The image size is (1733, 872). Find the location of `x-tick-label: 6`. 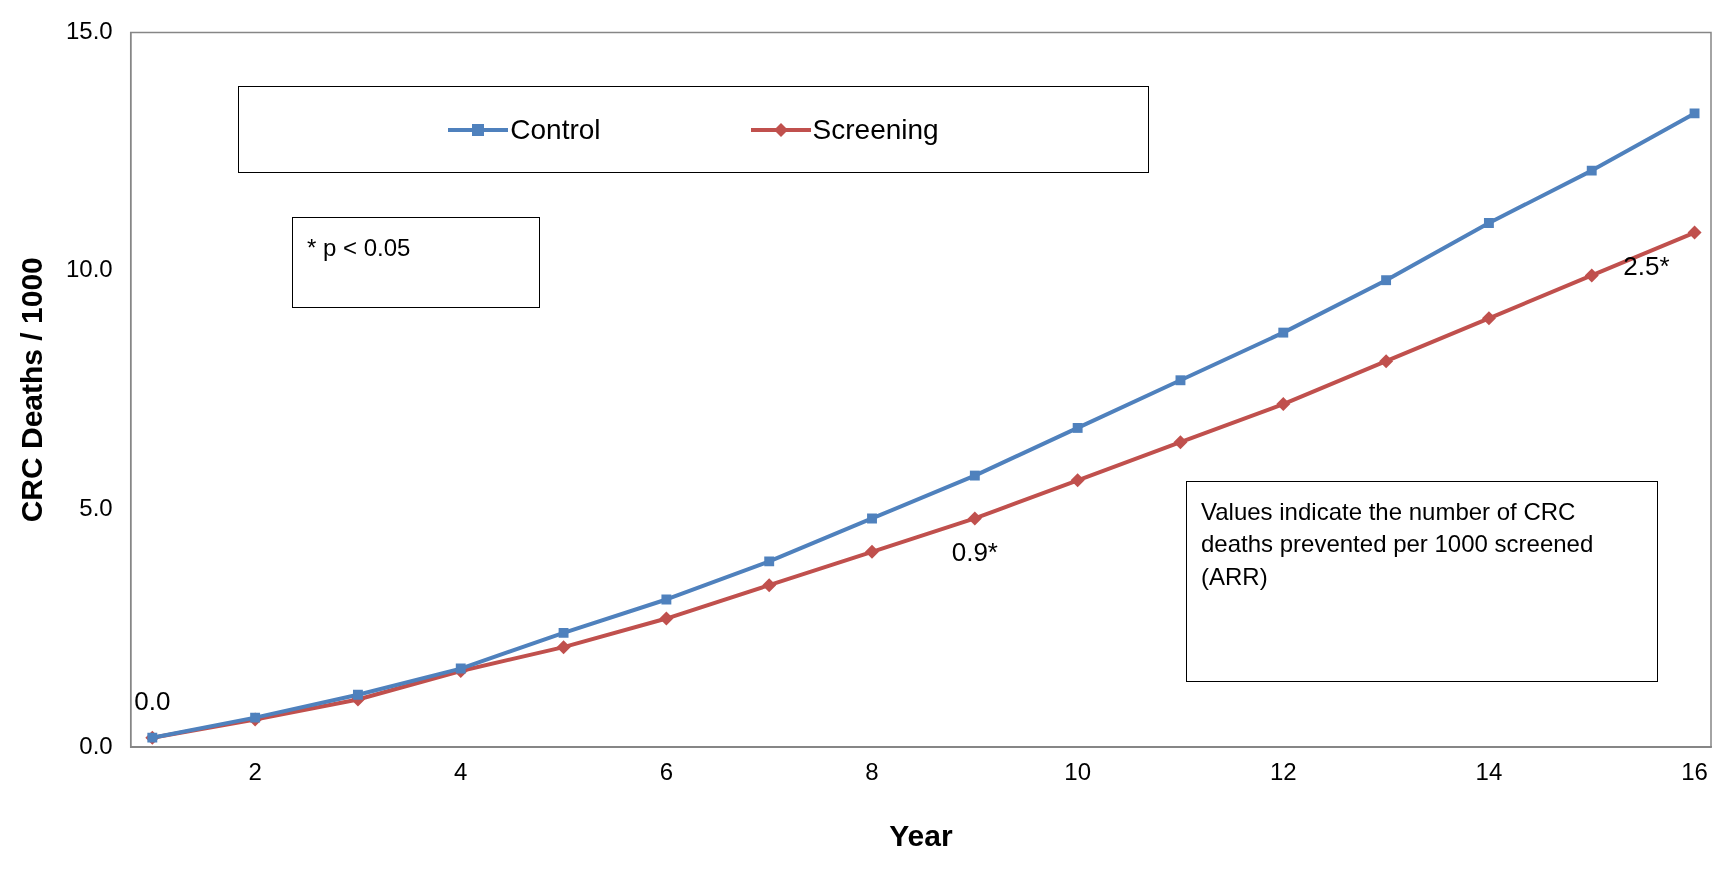

x-tick-label: 6 is located at coordinates (666, 772).